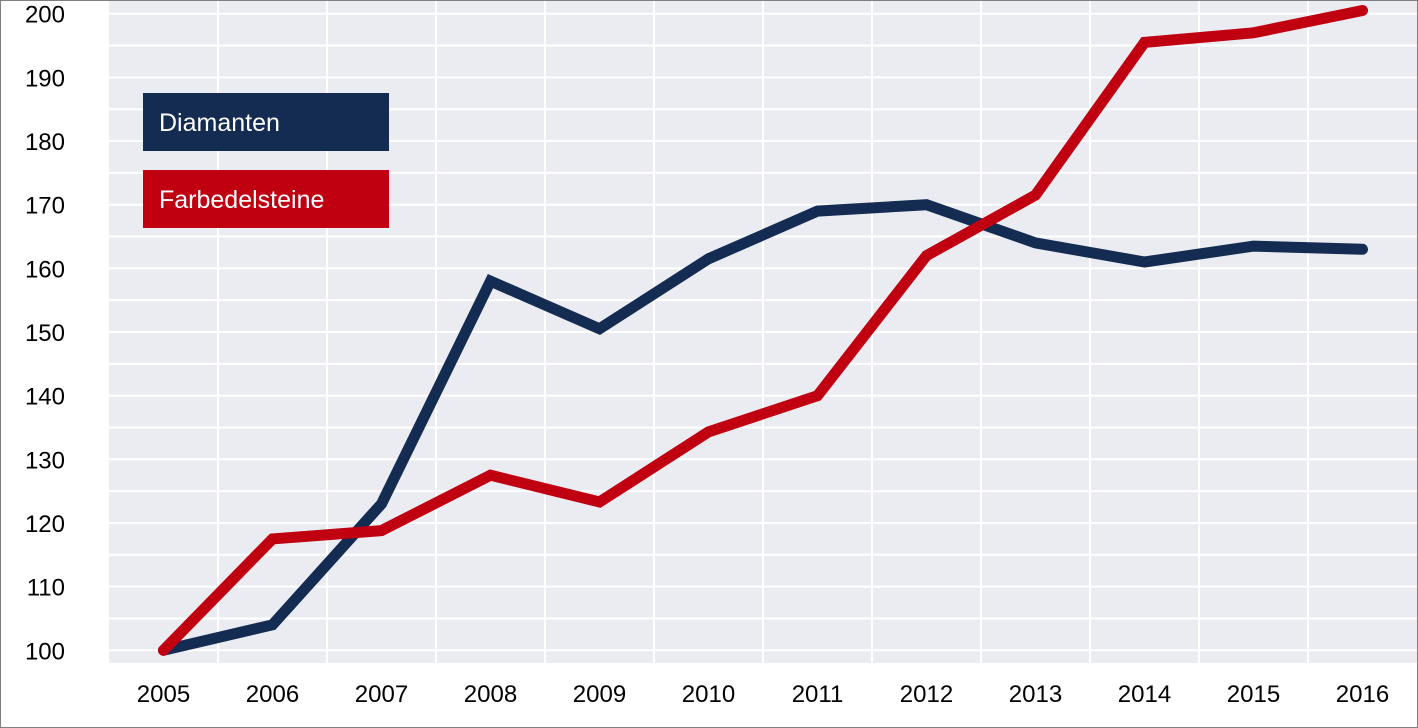  I want to click on y-tick-label: 140, so click(45, 397).